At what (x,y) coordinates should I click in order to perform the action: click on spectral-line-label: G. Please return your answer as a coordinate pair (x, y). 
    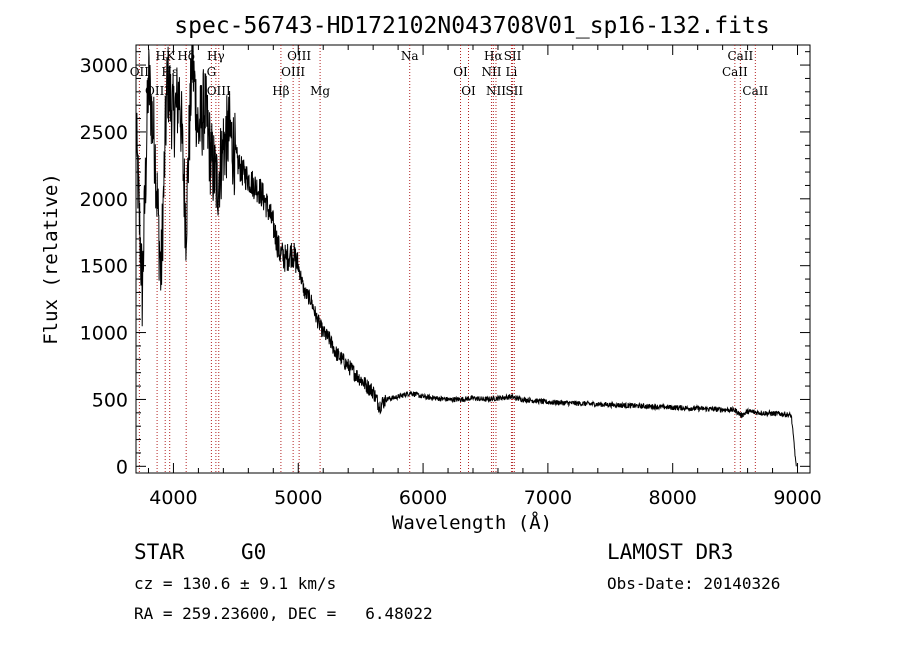
    Looking at the image, I should click on (212, 72).